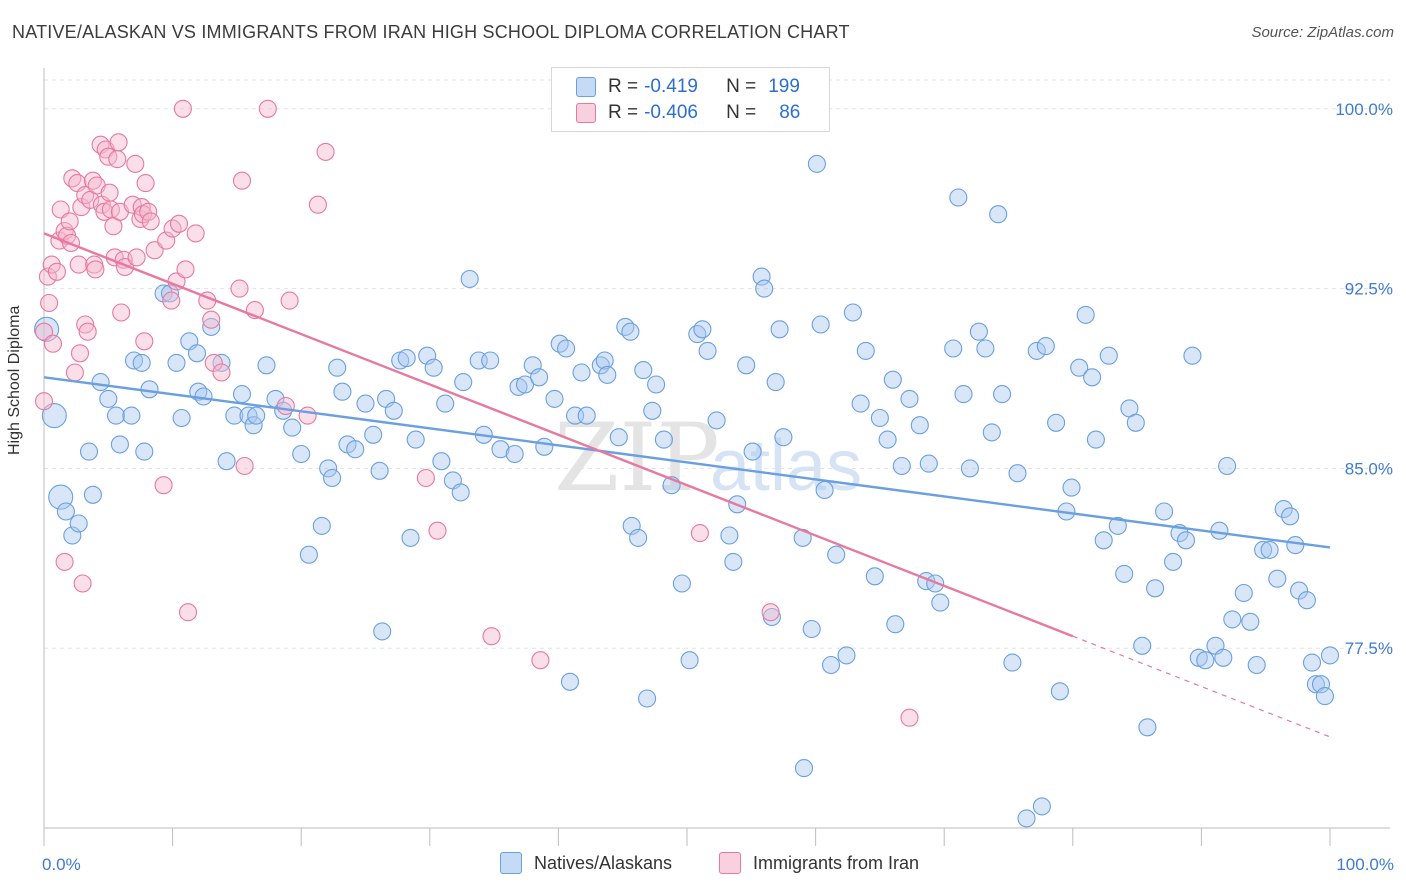 The image size is (1406, 892). I want to click on y-tick-label: 100.0%, so click(1364, 109).